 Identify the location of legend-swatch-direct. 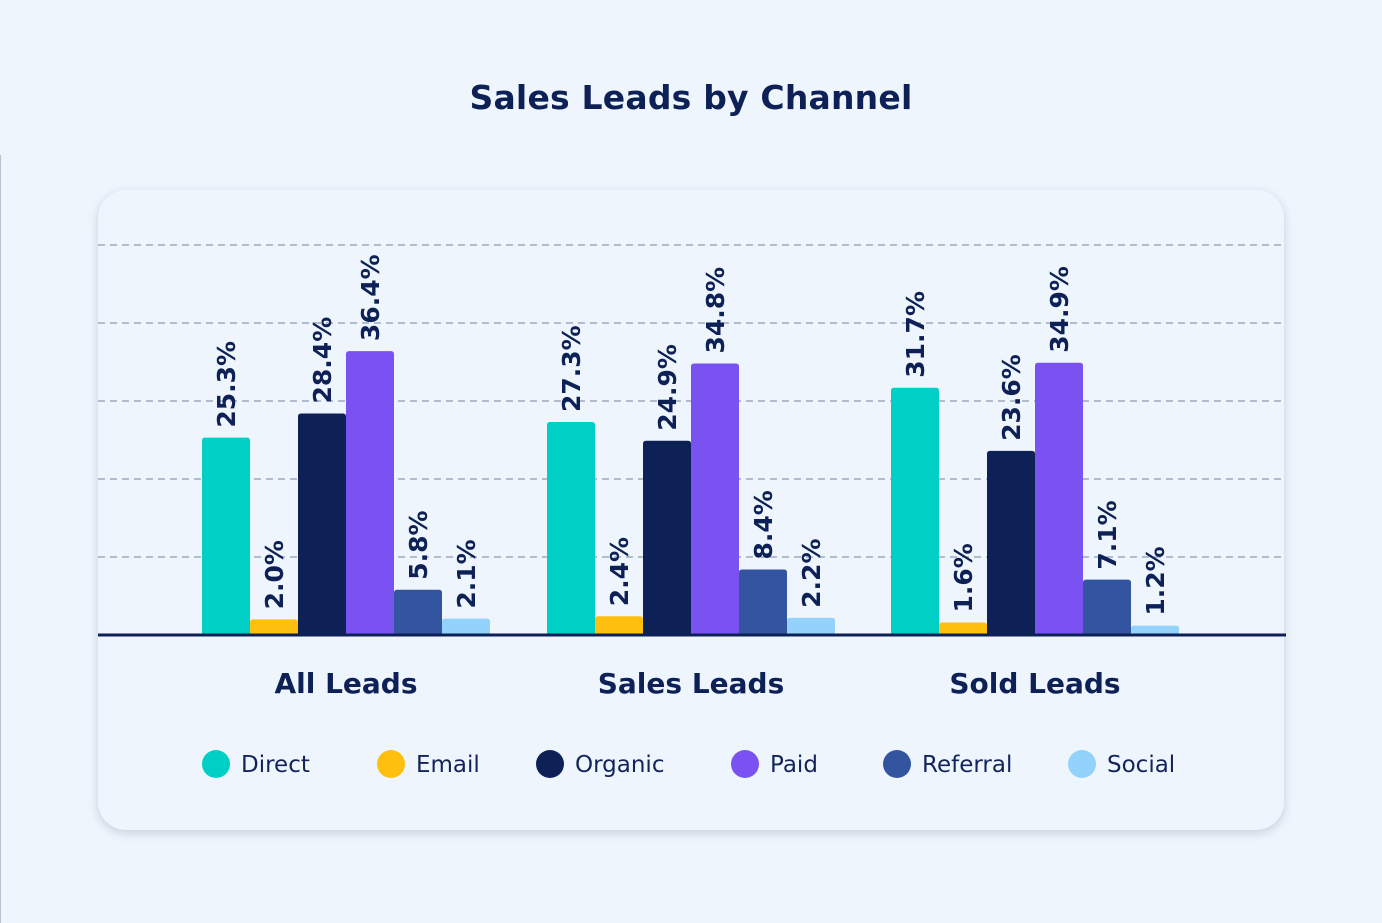
(216, 764).